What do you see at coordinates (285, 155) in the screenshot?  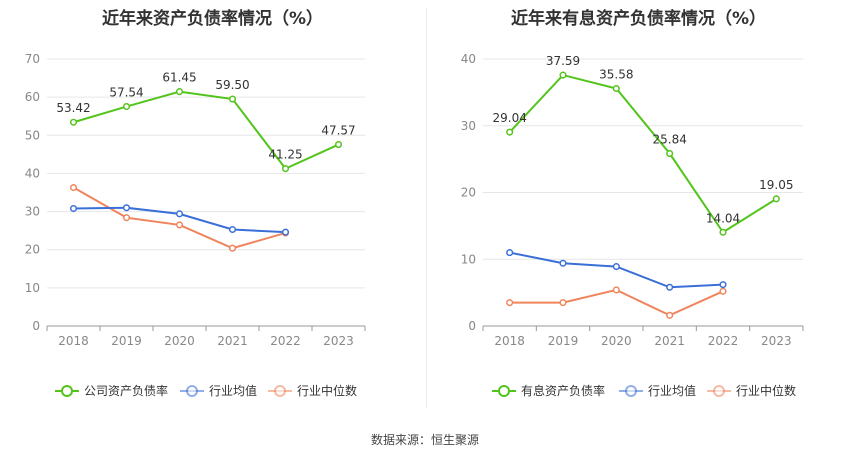 I see `data-label: 41.25` at bounding box center [285, 155].